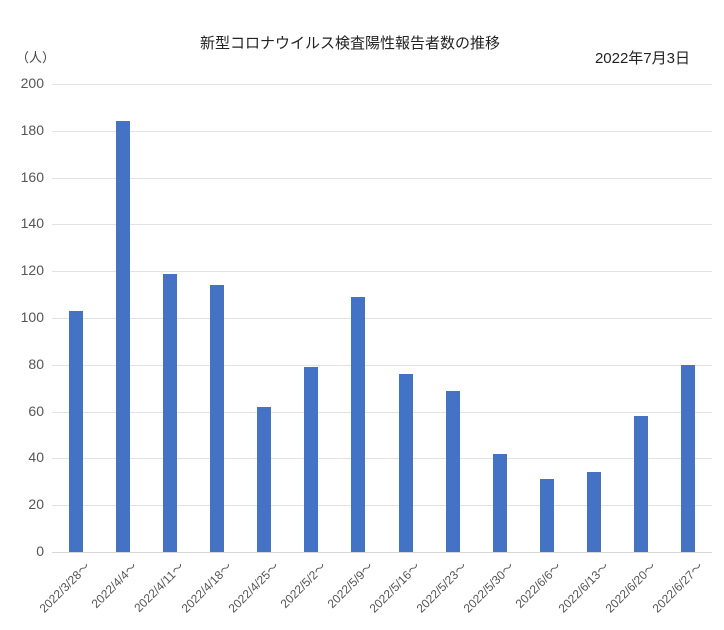 Image resolution: width=724 pixels, height=630 pixels. Describe the element at coordinates (32, 129) in the screenshot. I see `y-tick-label: 180` at that location.